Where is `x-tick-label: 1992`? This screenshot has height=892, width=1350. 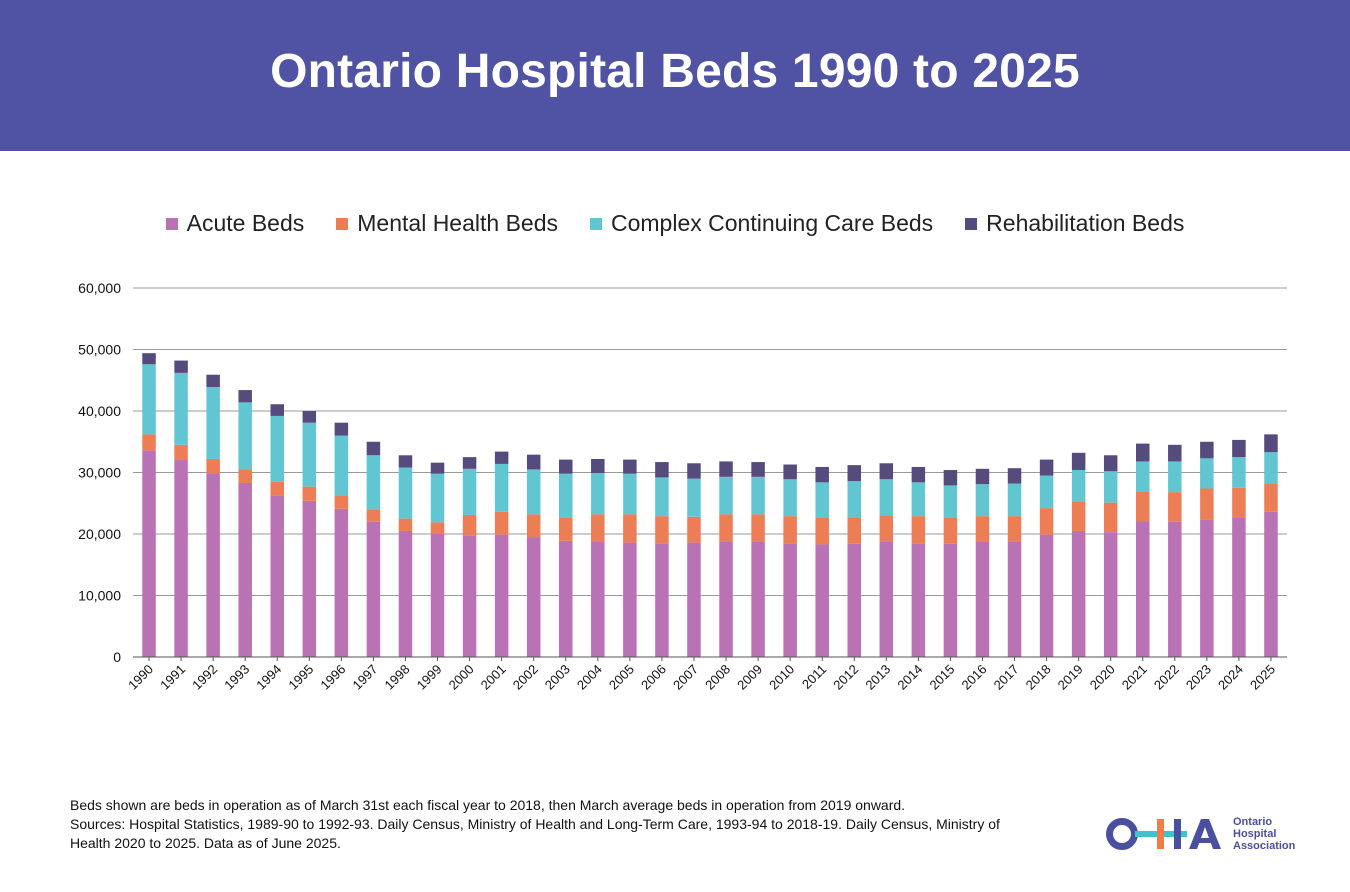
x-tick-label: 1992 is located at coordinates (204, 677).